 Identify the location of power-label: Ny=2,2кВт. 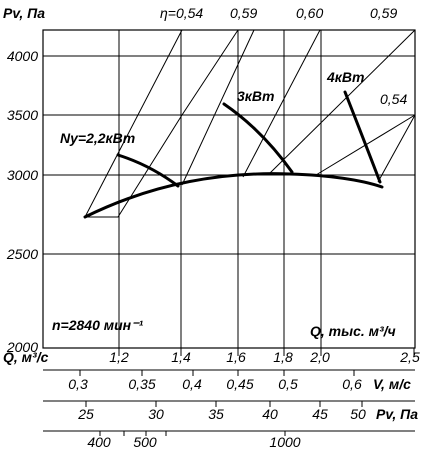
(97, 138).